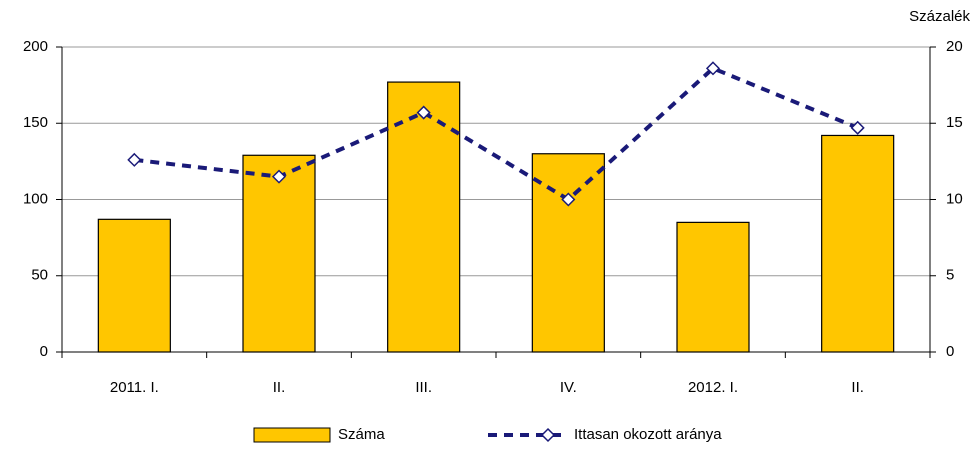  I want to click on legend-swatch, so click(292, 435).